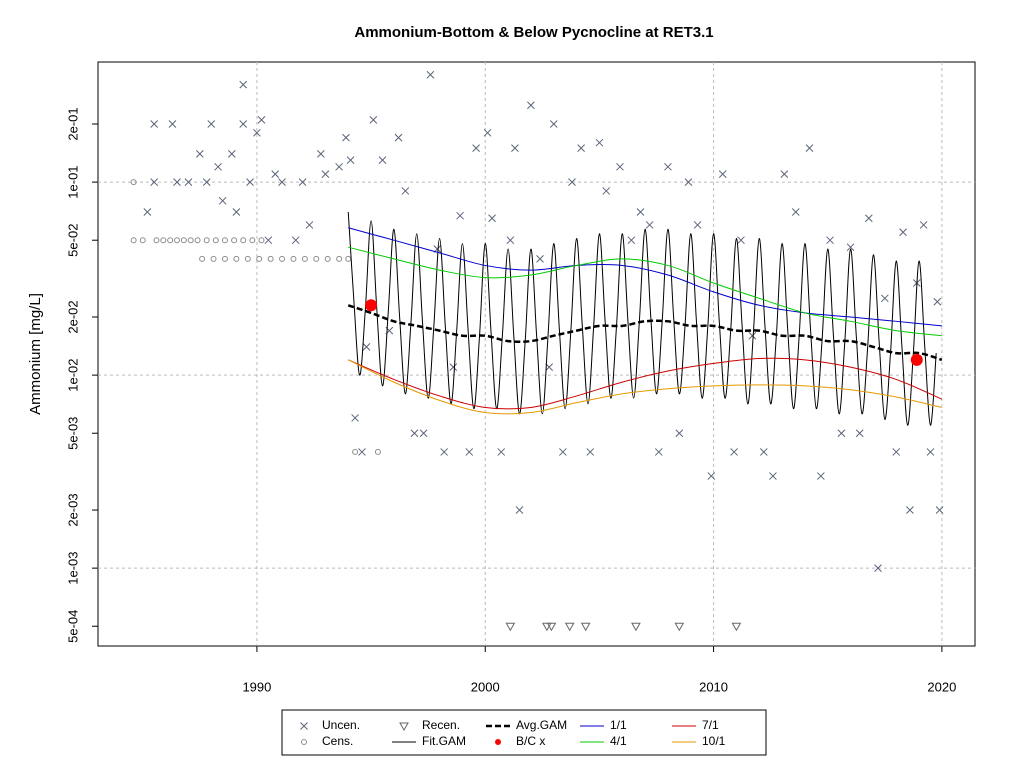  I want to click on legend-box, so click(524, 732).